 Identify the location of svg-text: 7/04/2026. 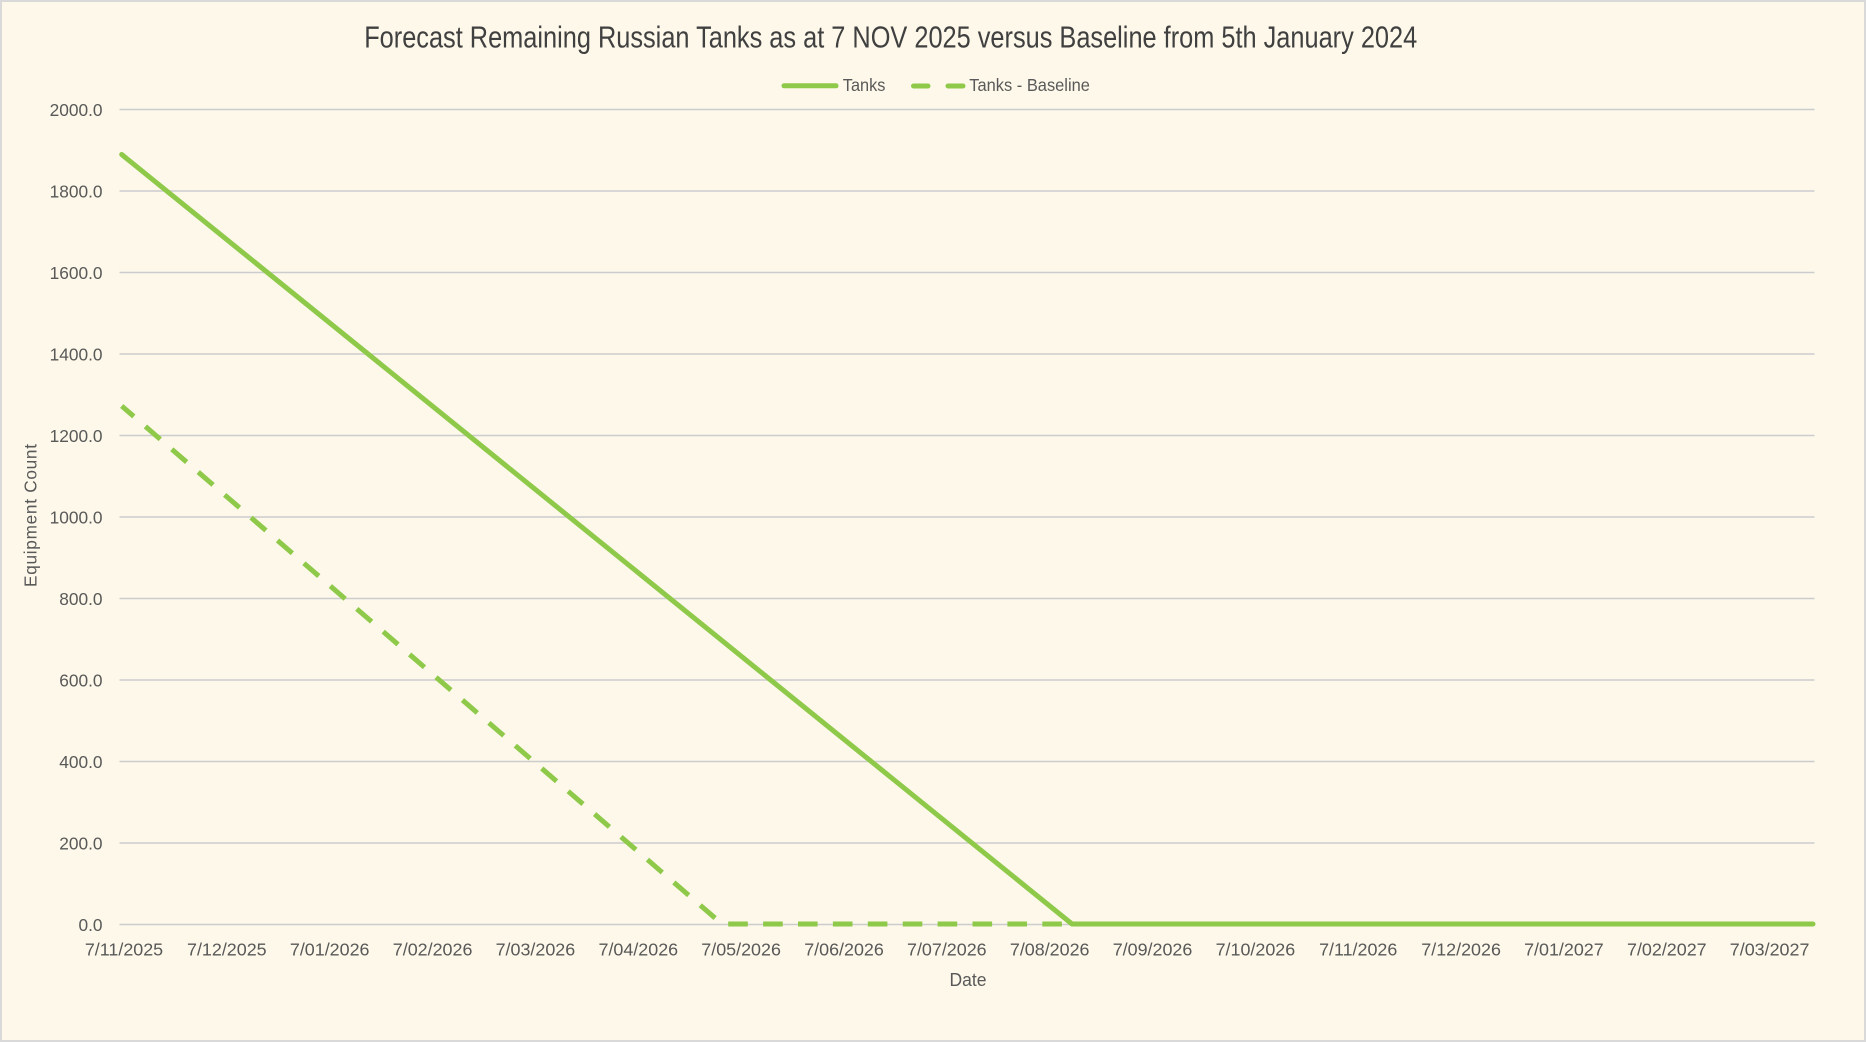
(639, 950).